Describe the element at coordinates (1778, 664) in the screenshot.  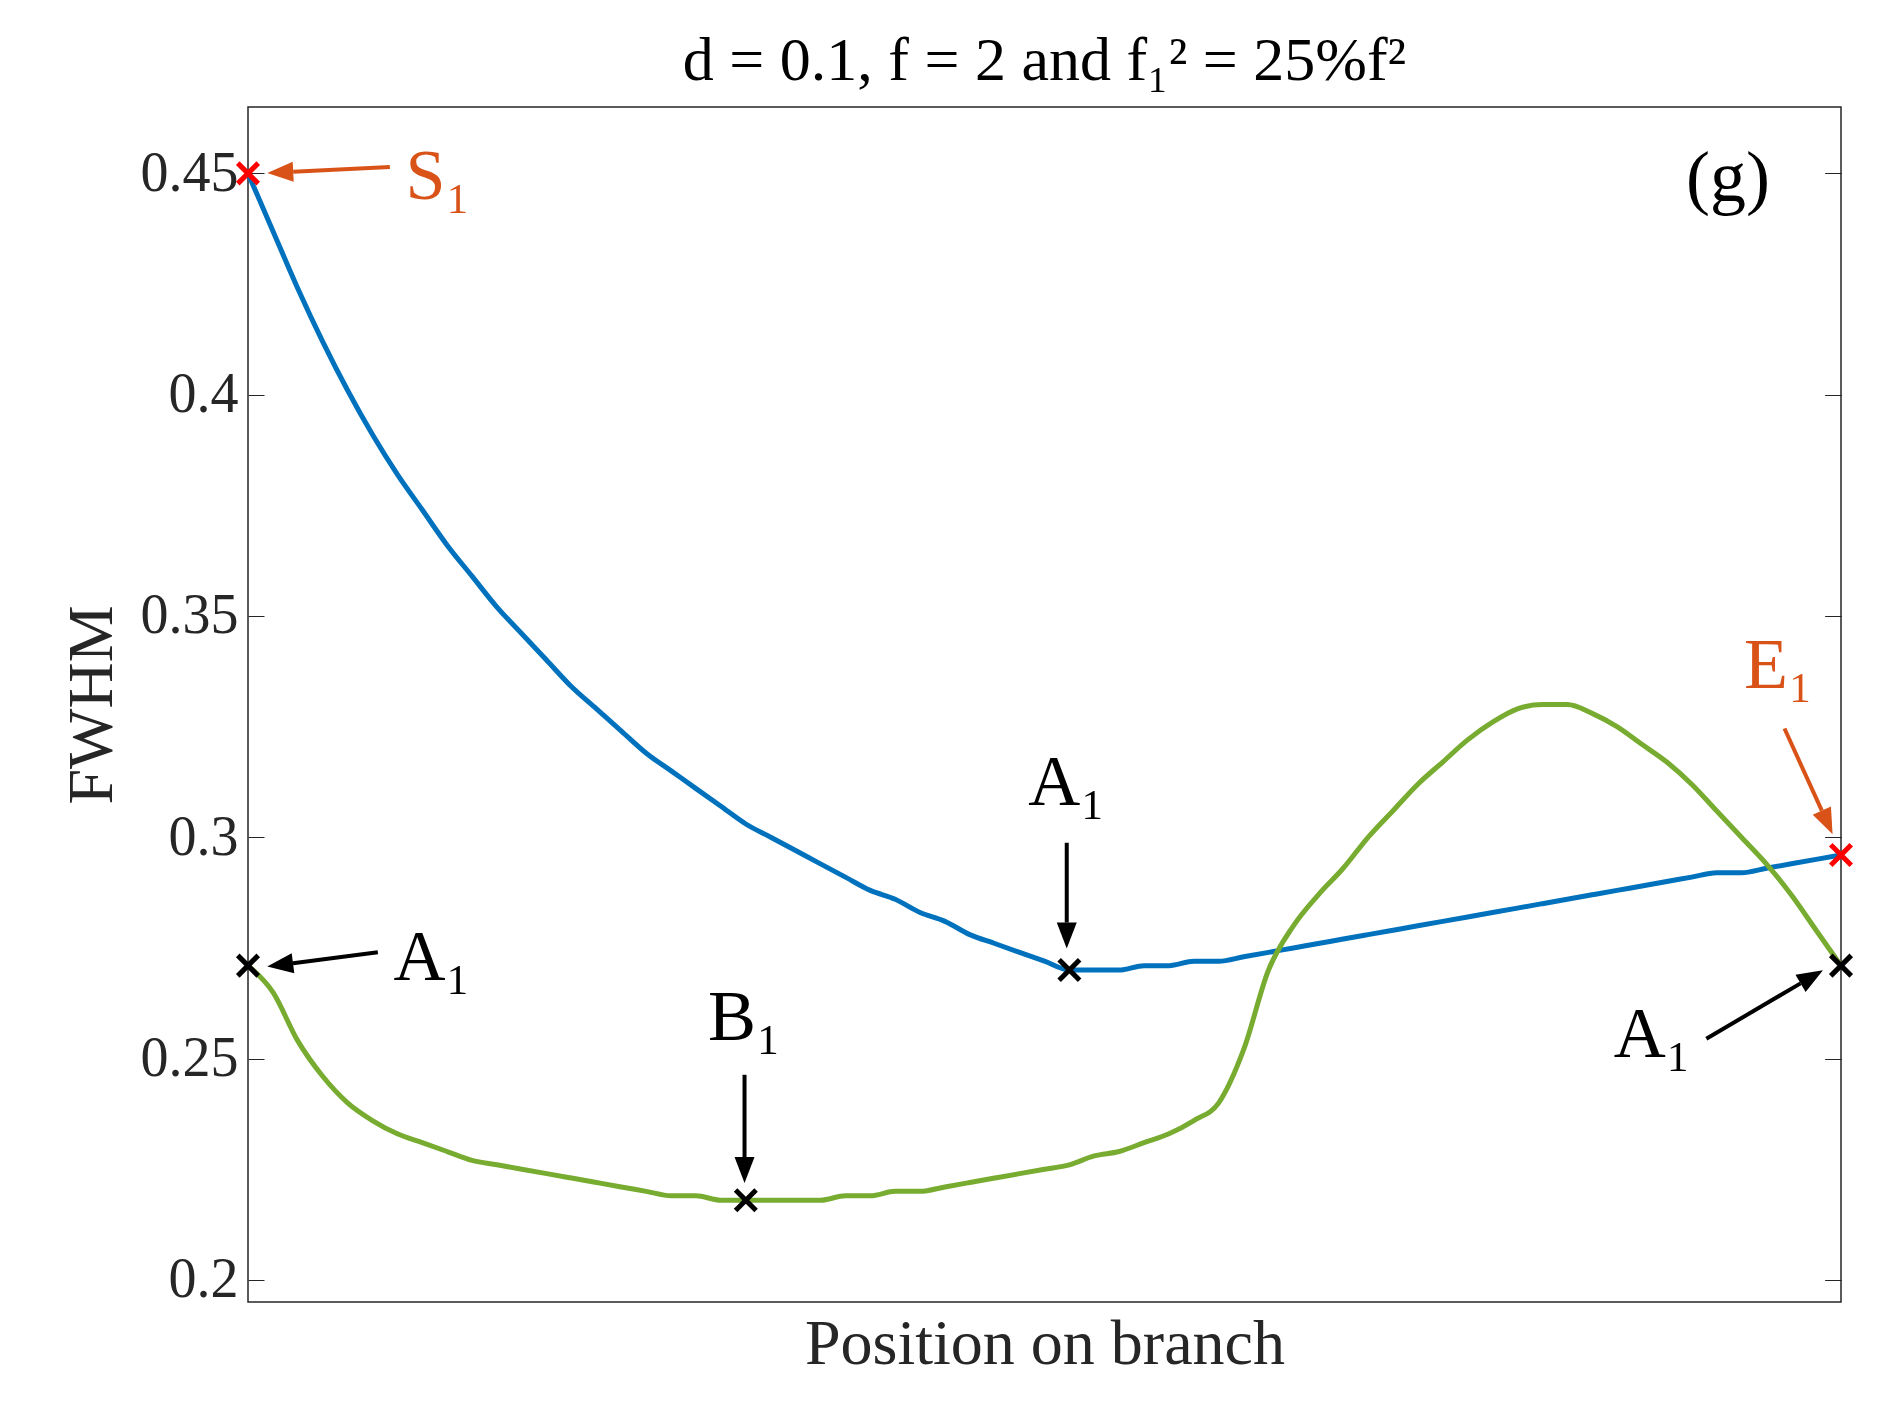
I see `annotation: E₁` at that location.